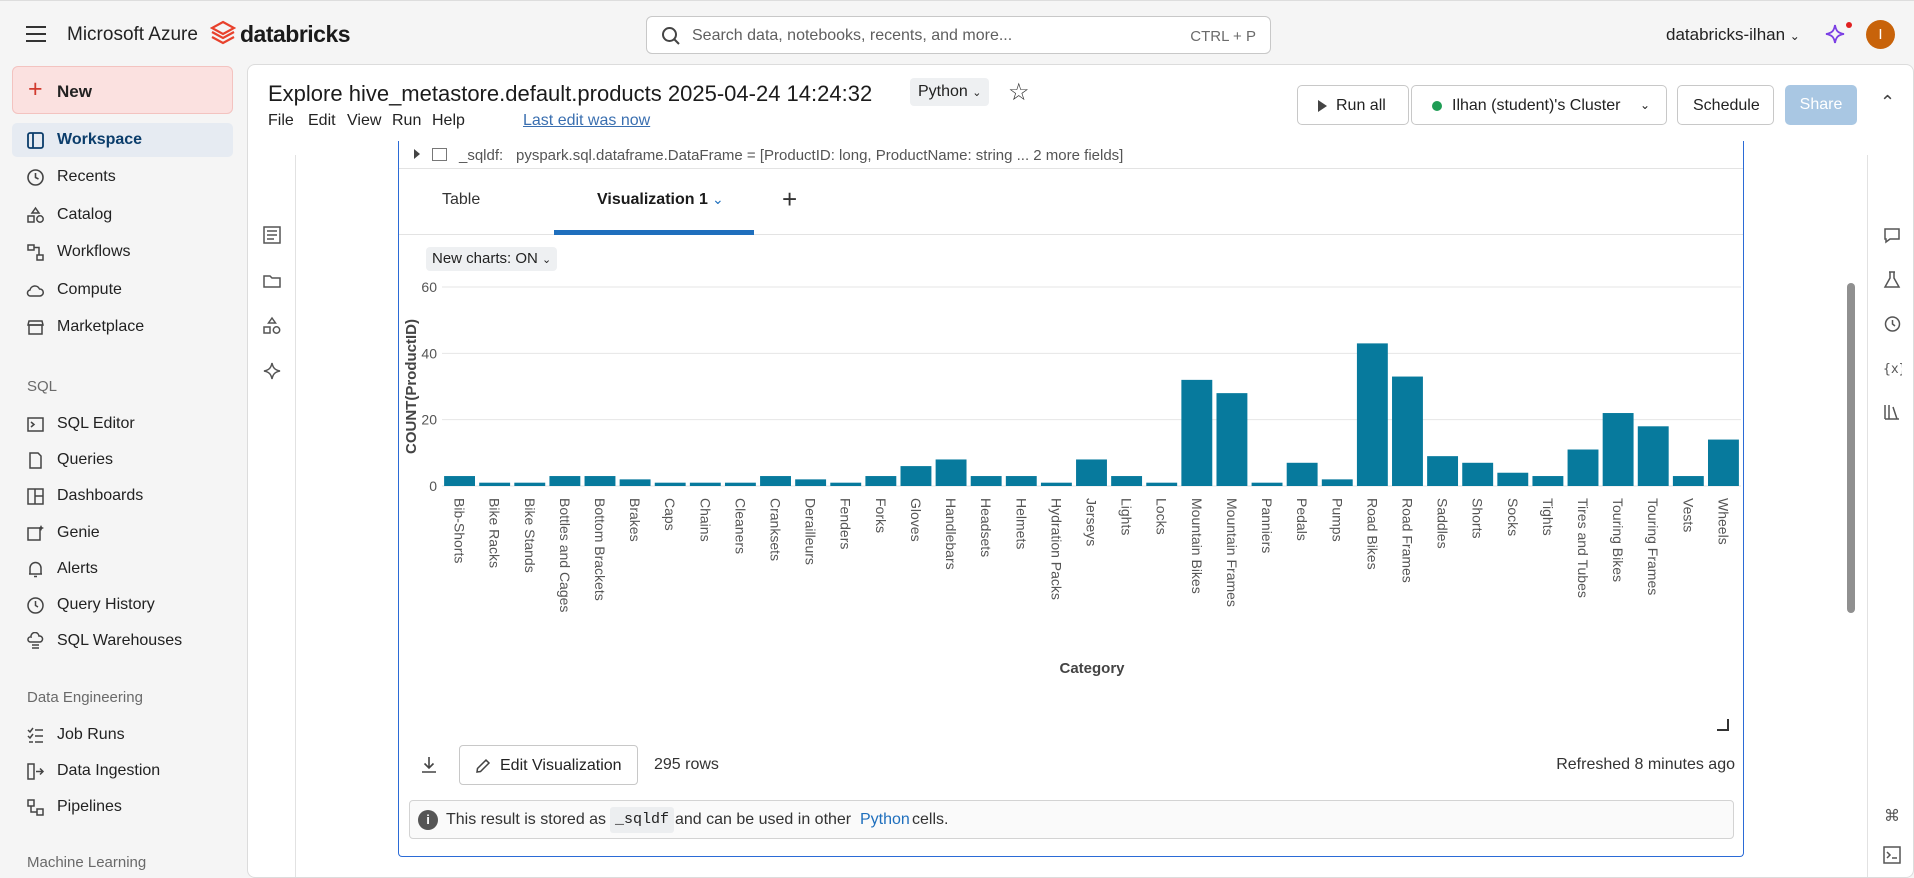  What do you see at coordinates (1645, 764) in the screenshot?
I see `refreshed-timestamp: Refreshed 8 minutes ago` at bounding box center [1645, 764].